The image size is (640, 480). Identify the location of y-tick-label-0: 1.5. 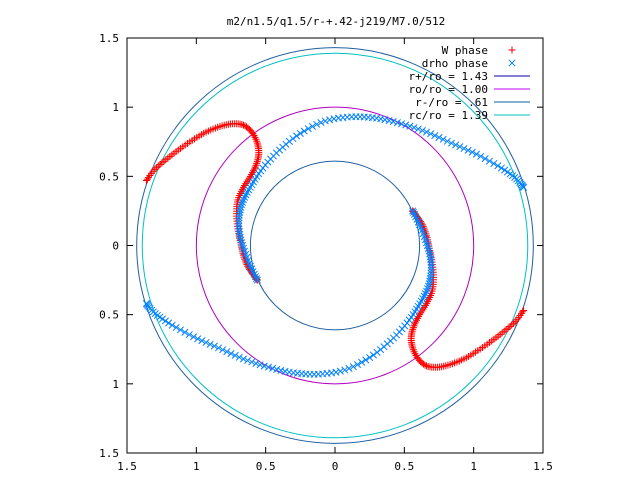
(109, 453).